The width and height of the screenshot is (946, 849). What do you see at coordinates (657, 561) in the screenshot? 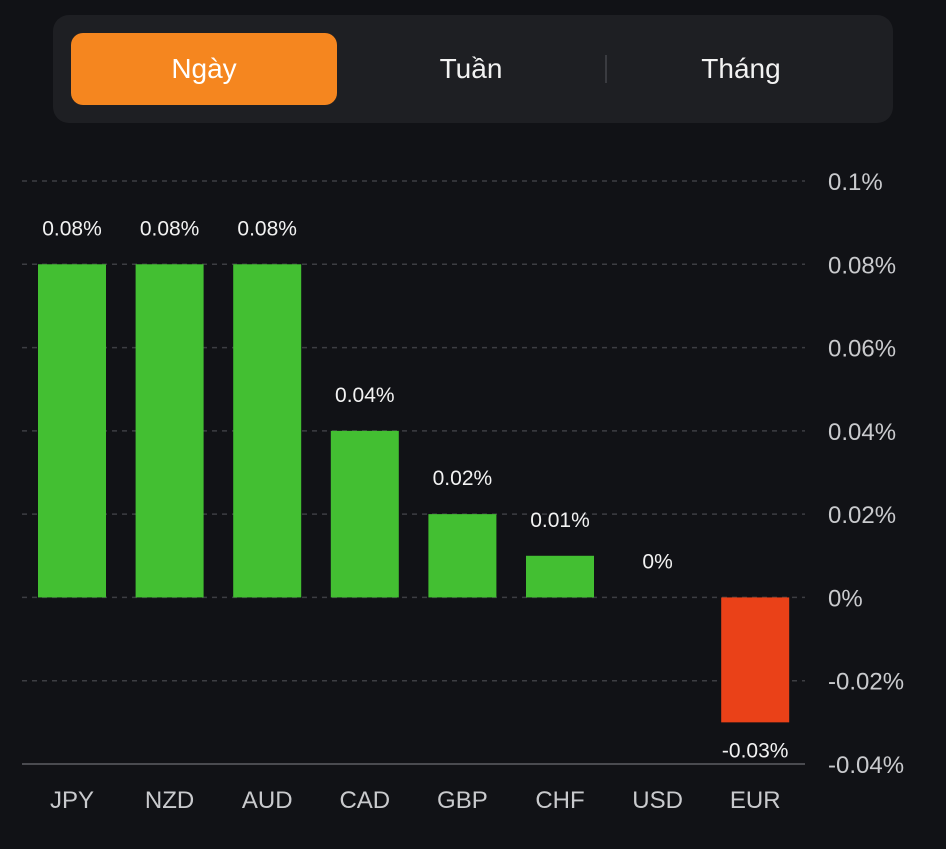
I see `data-label-usd: 0%` at bounding box center [657, 561].